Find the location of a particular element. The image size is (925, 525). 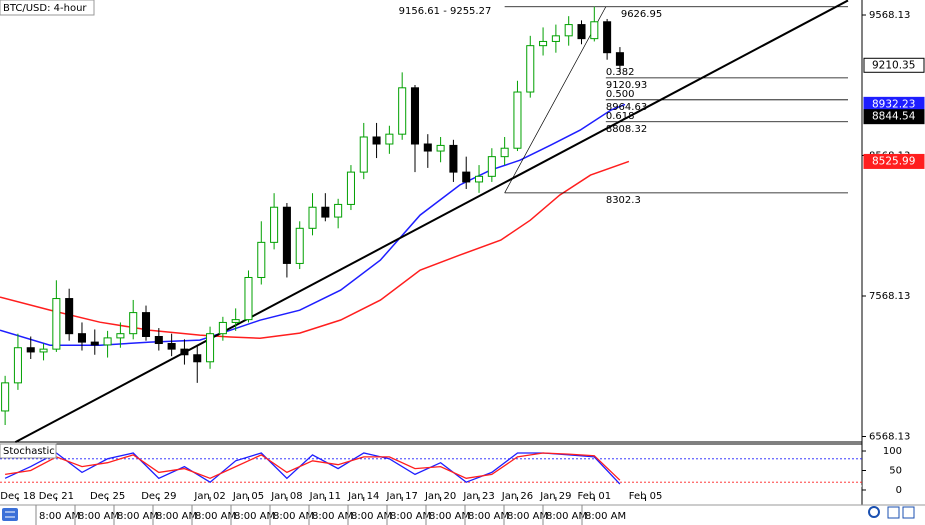

y-tick-label: 100 is located at coordinates (892, 451).